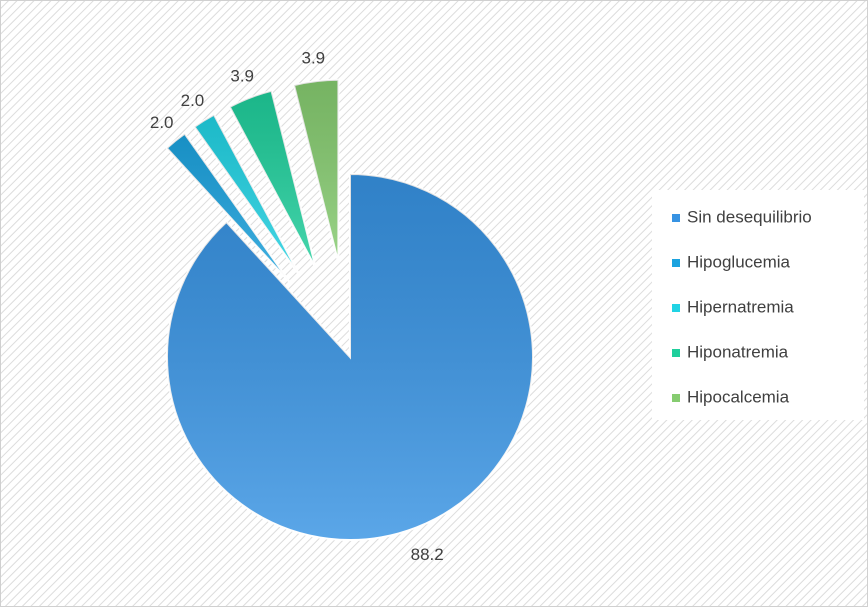 The image size is (868, 607). I want to click on legend-label: Hipocalcemia, so click(738, 396).